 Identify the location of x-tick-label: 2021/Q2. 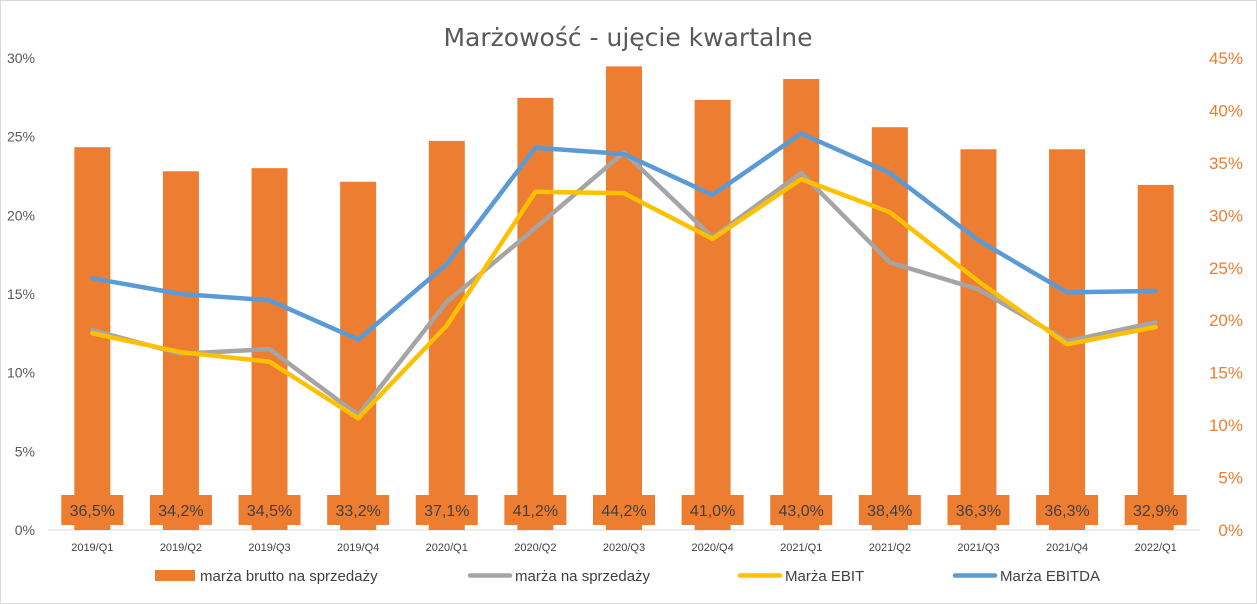
(890, 548).